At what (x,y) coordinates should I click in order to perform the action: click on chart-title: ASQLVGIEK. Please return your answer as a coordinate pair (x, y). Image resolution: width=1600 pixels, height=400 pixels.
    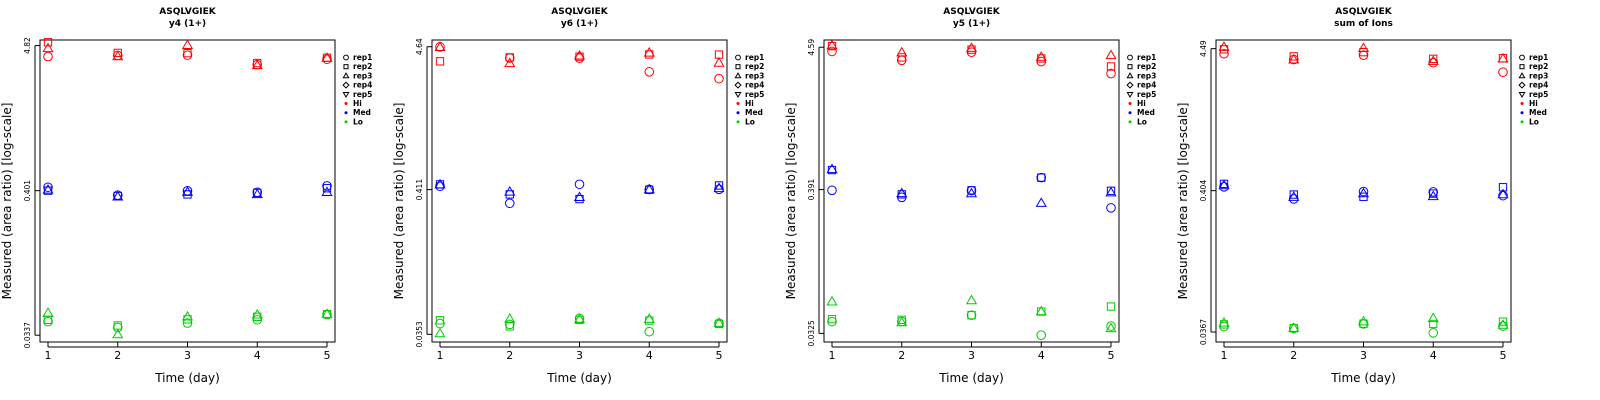
    Looking at the image, I should click on (971, 12).